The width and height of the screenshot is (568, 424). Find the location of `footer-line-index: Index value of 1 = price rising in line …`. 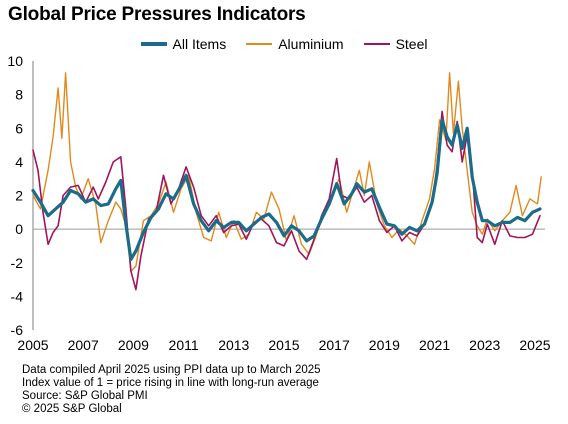

footer-line-index: Index value of 1 = price rising in line … is located at coordinates (170, 383).